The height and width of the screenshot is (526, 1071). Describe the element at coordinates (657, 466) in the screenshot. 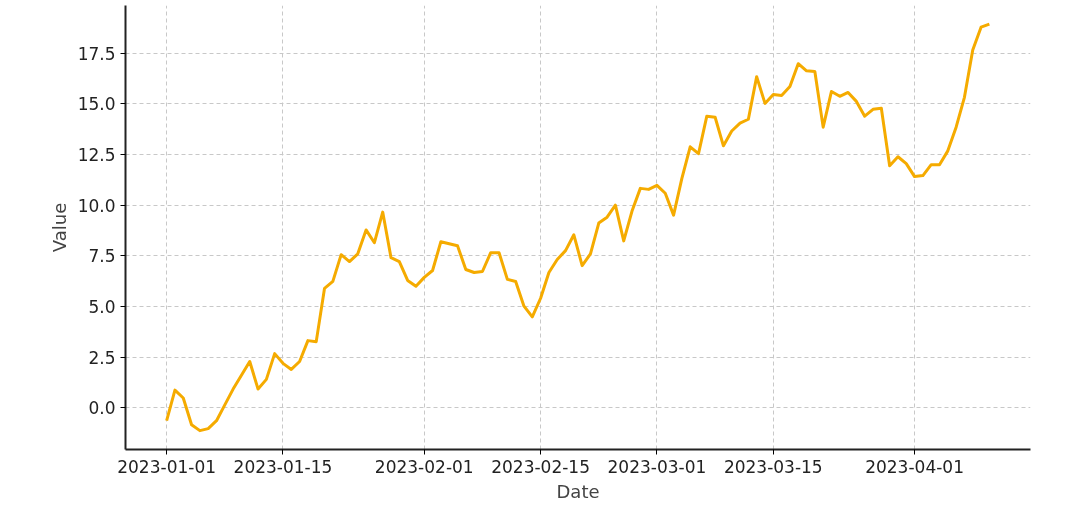

I see `x-tick-label: 2023-03-01` at that location.